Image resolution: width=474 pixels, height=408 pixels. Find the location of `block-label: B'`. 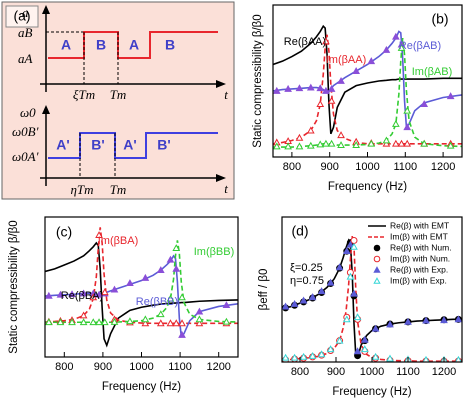

block-label: B' is located at coordinates (163, 145).